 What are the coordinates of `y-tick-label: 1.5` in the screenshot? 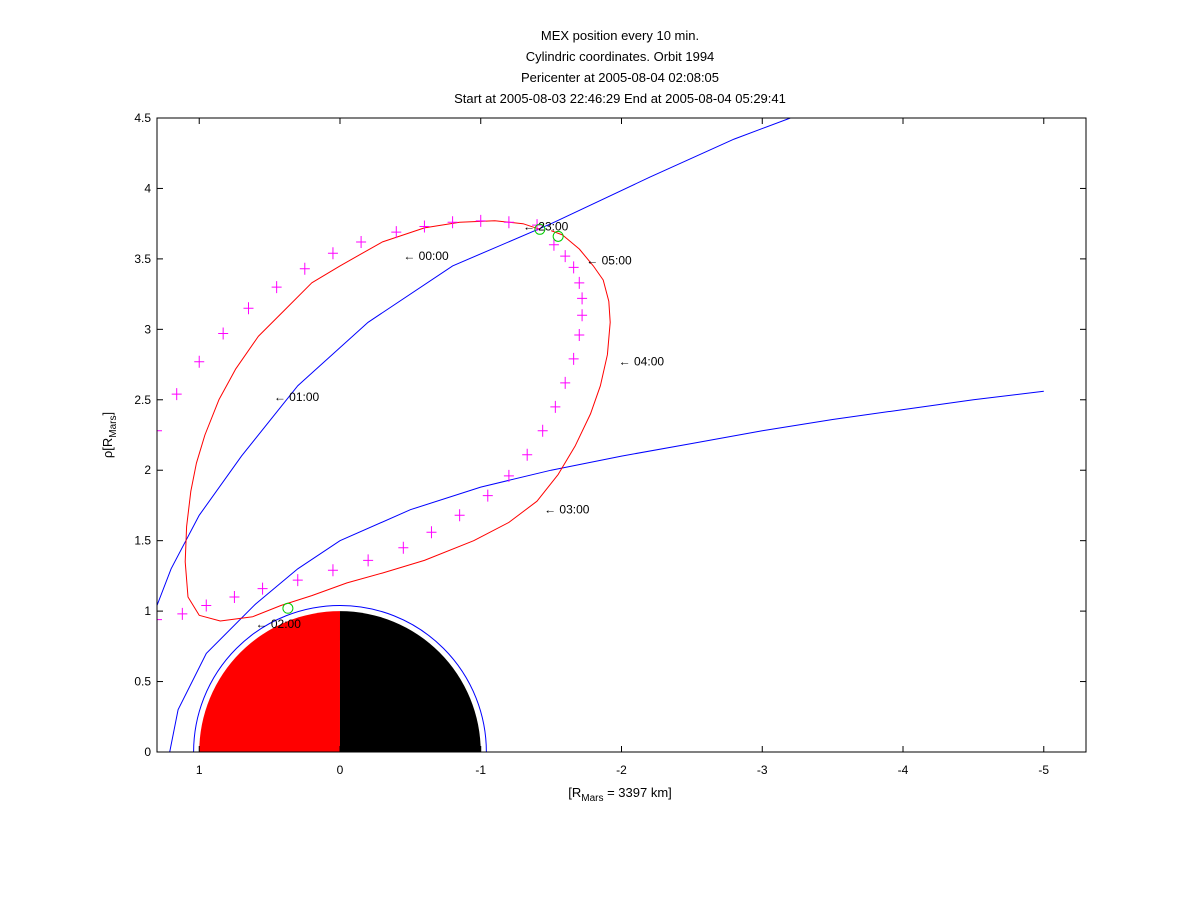 It's located at (142, 541).